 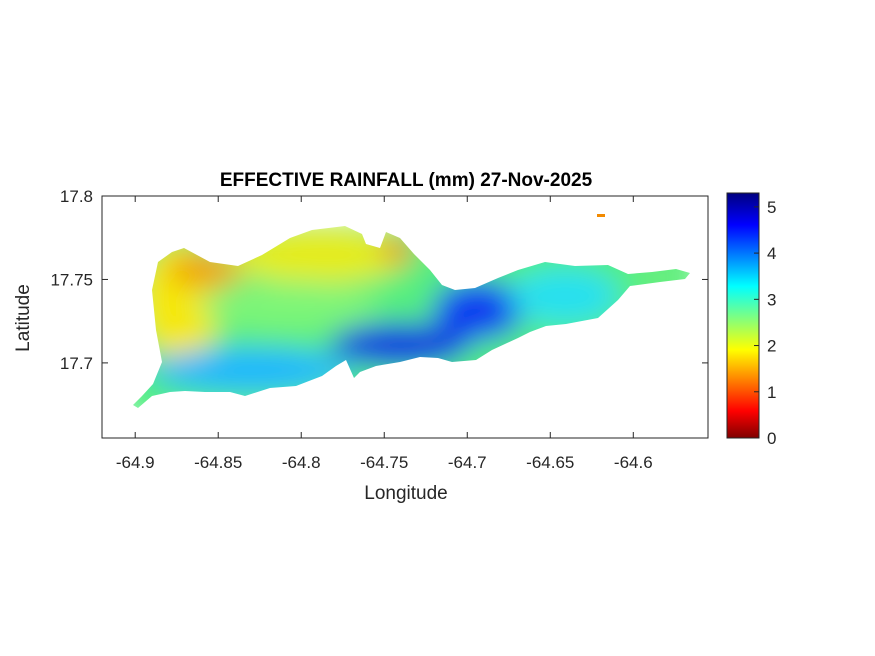 What do you see at coordinates (771, 207) in the screenshot?
I see `colorbar-tick-label: 5` at bounding box center [771, 207].